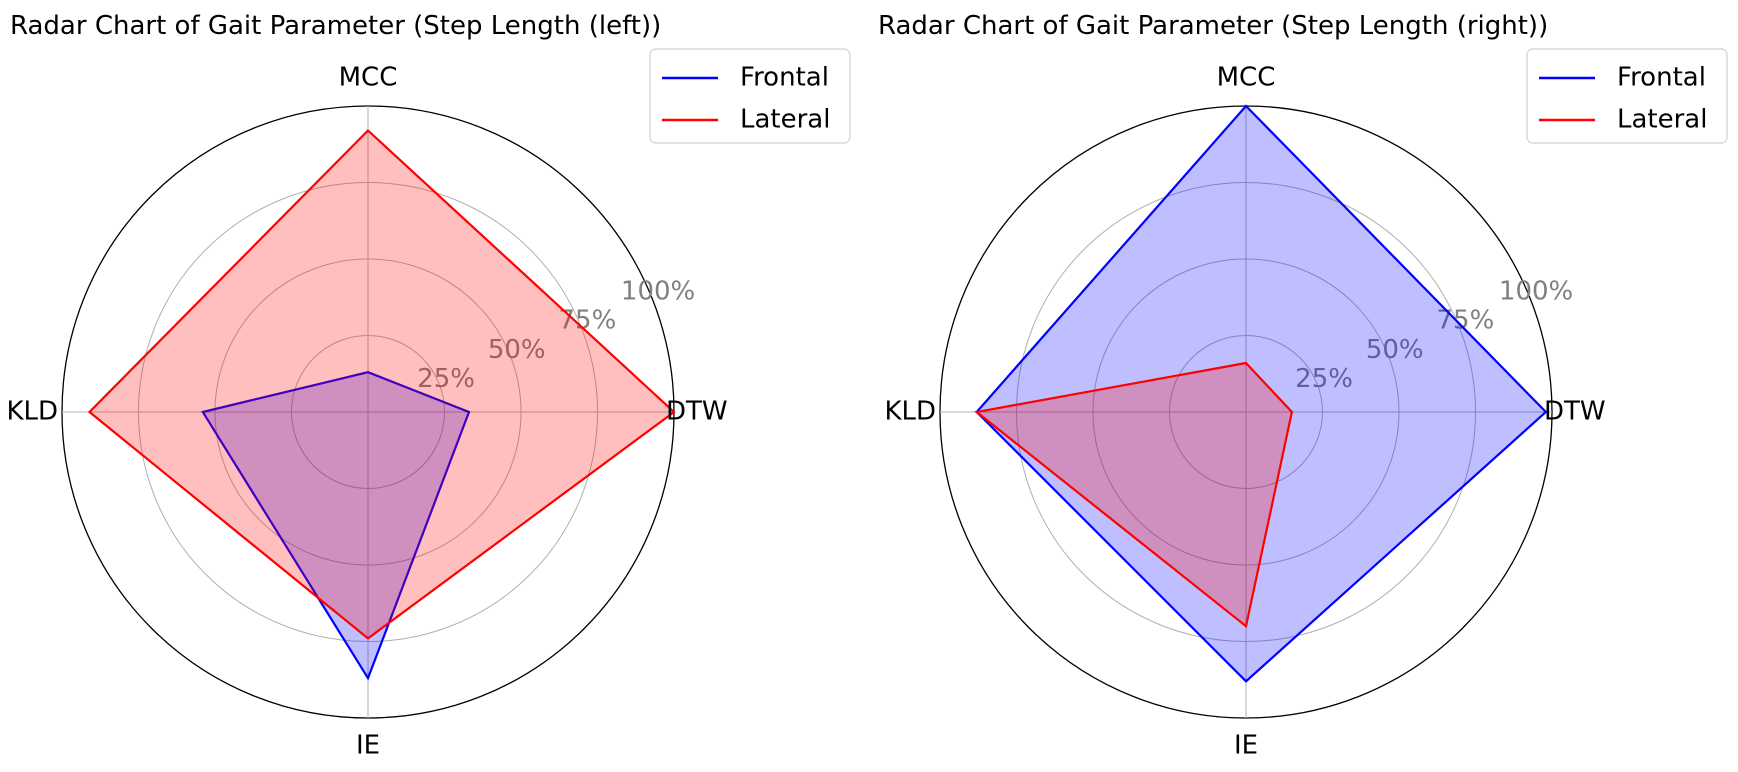 The width and height of the screenshot is (1738, 772). I want to click on series-line-lateral, so click(1134, 495).